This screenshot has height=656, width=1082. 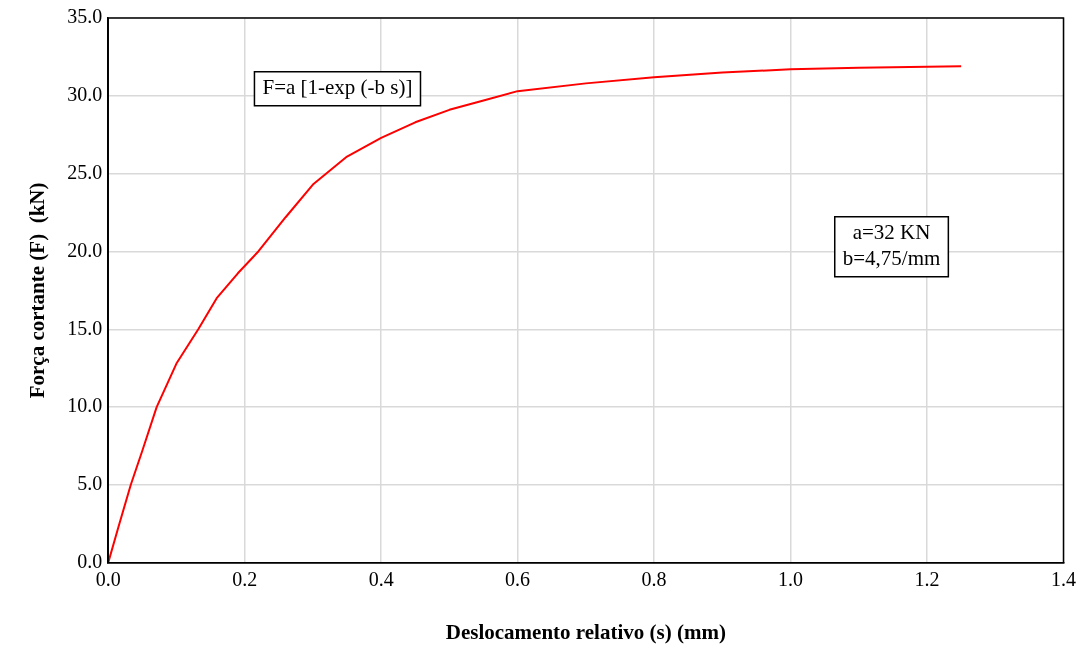 What do you see at coordinates (381, 579) in the screenshot?
I see `x-tick-label: 0.4` at bounding box center [381, 579].